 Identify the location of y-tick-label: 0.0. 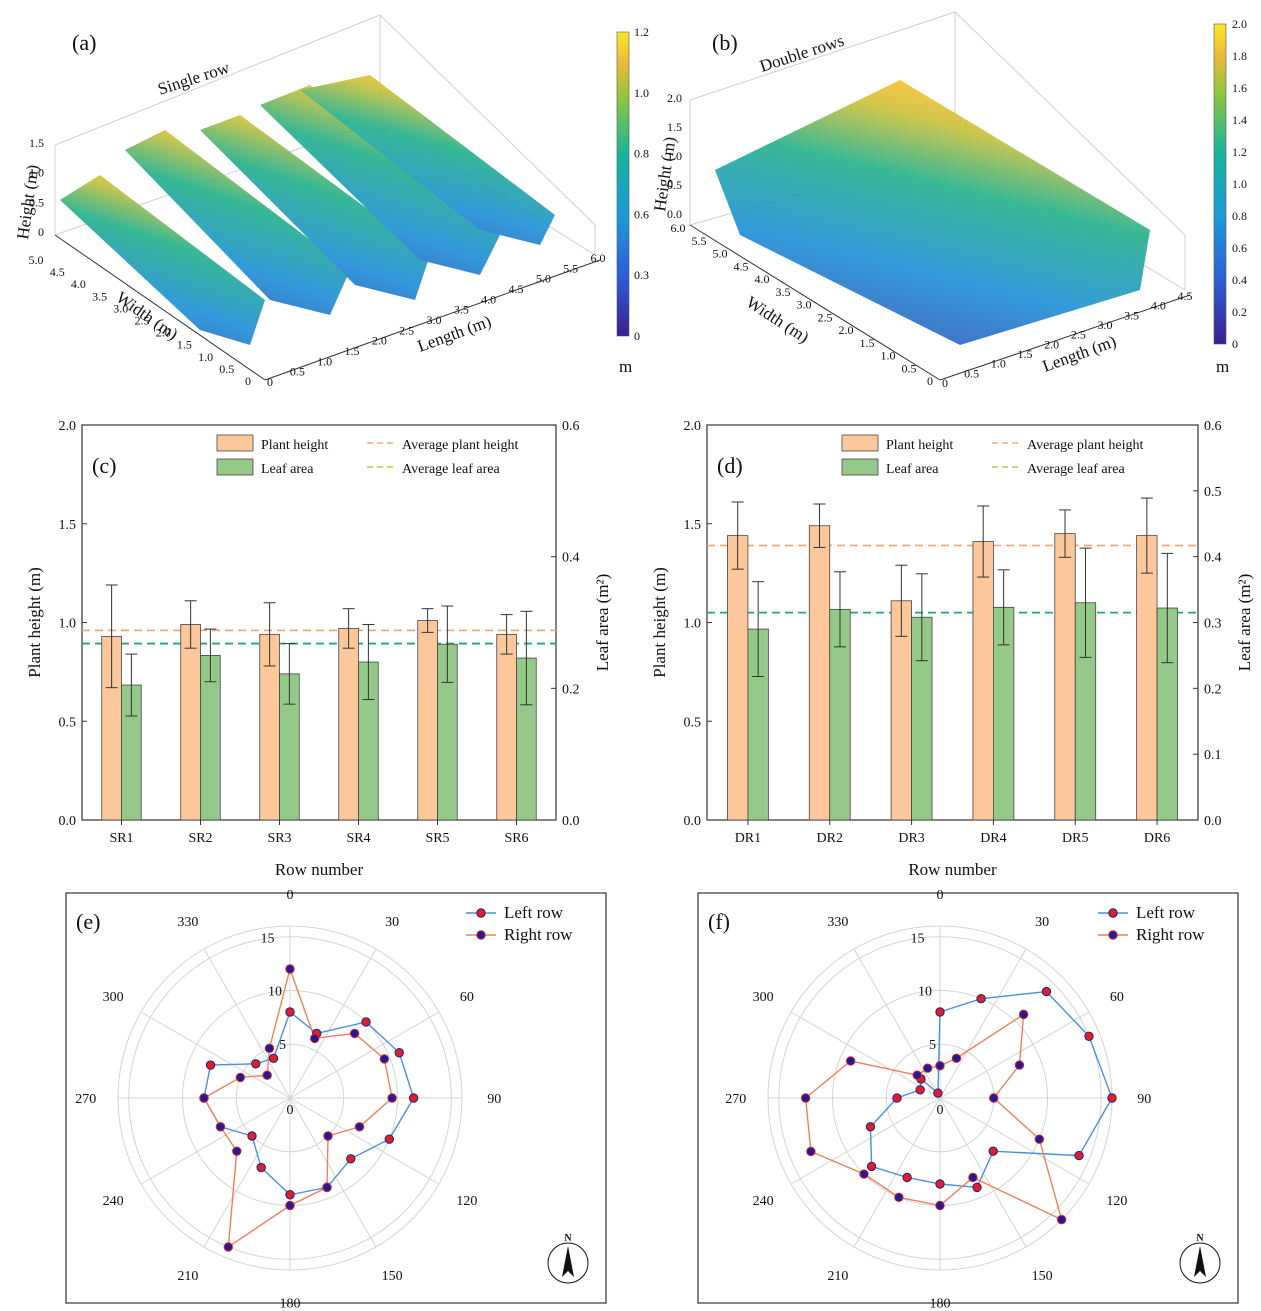
(693, 821).